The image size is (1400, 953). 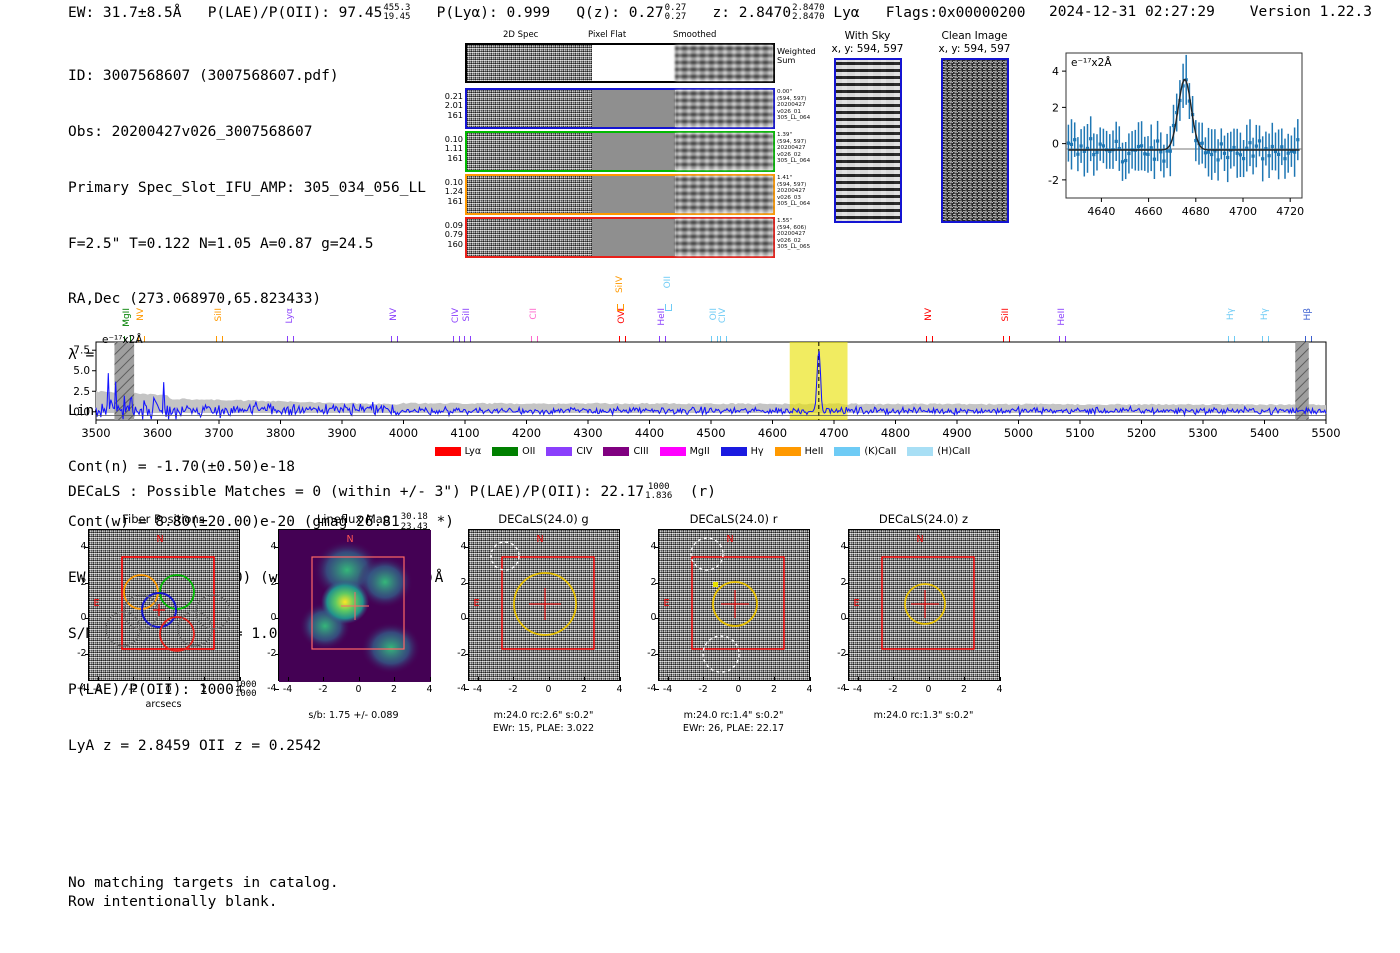 What do you see at coordinates (203, 76) in the screenshot?
I see `info-id: ID: 3007568607 (3007568607.pdf)` at bounding box center [203, 76].